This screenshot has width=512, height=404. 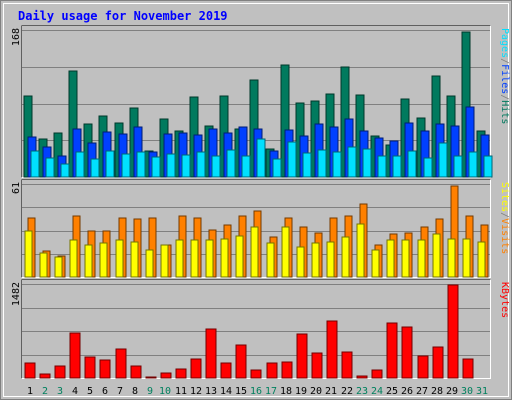 I want to click on day-label-13: 13, so click(x=211, y=391).